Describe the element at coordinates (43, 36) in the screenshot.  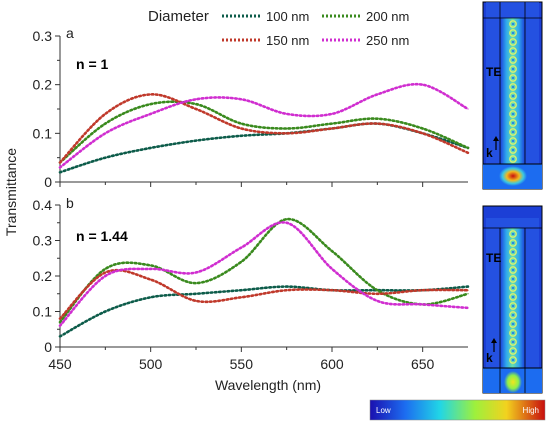
I see `y-tick-label: 0.3` at that location.